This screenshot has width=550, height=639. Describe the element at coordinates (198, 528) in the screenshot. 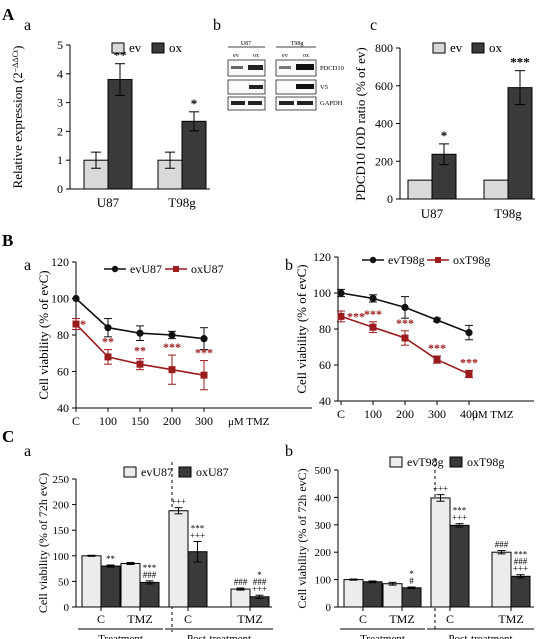

I see `Ca-sig-line-oxU87-2-0: ***` at that location.